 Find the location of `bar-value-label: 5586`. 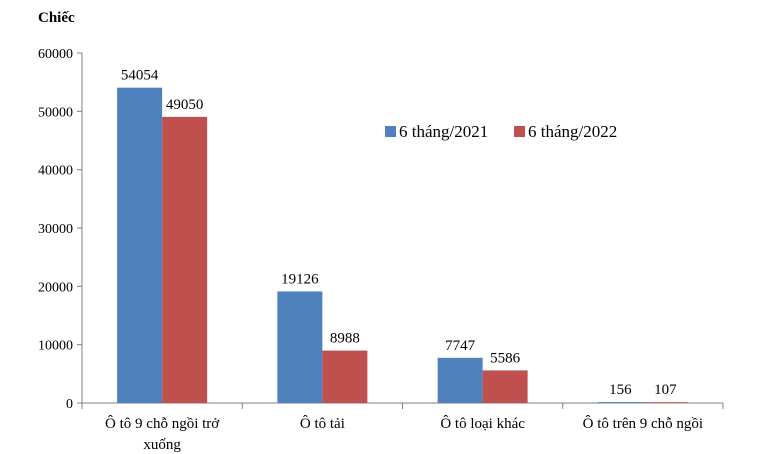

bar-value-label: 5586 is located at coordinates (505, 358).